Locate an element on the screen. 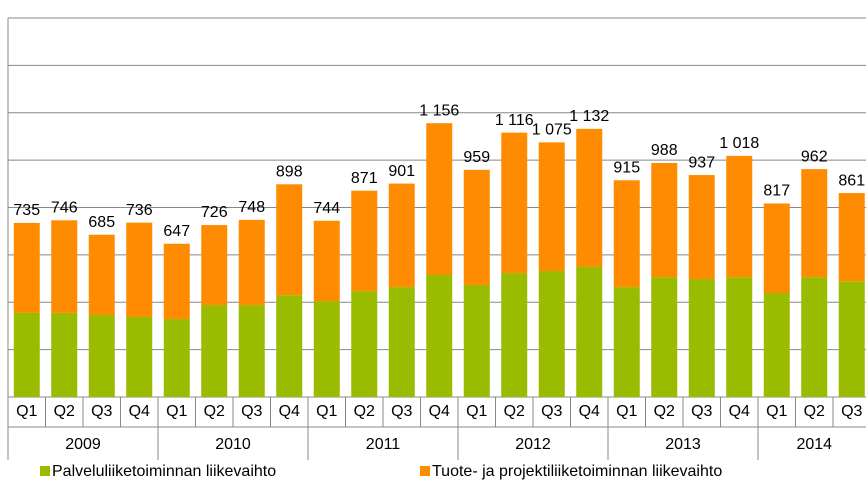 The width and height of the screenshot is (866, 490). data-label: 861 is located at coordinates (851, 180).